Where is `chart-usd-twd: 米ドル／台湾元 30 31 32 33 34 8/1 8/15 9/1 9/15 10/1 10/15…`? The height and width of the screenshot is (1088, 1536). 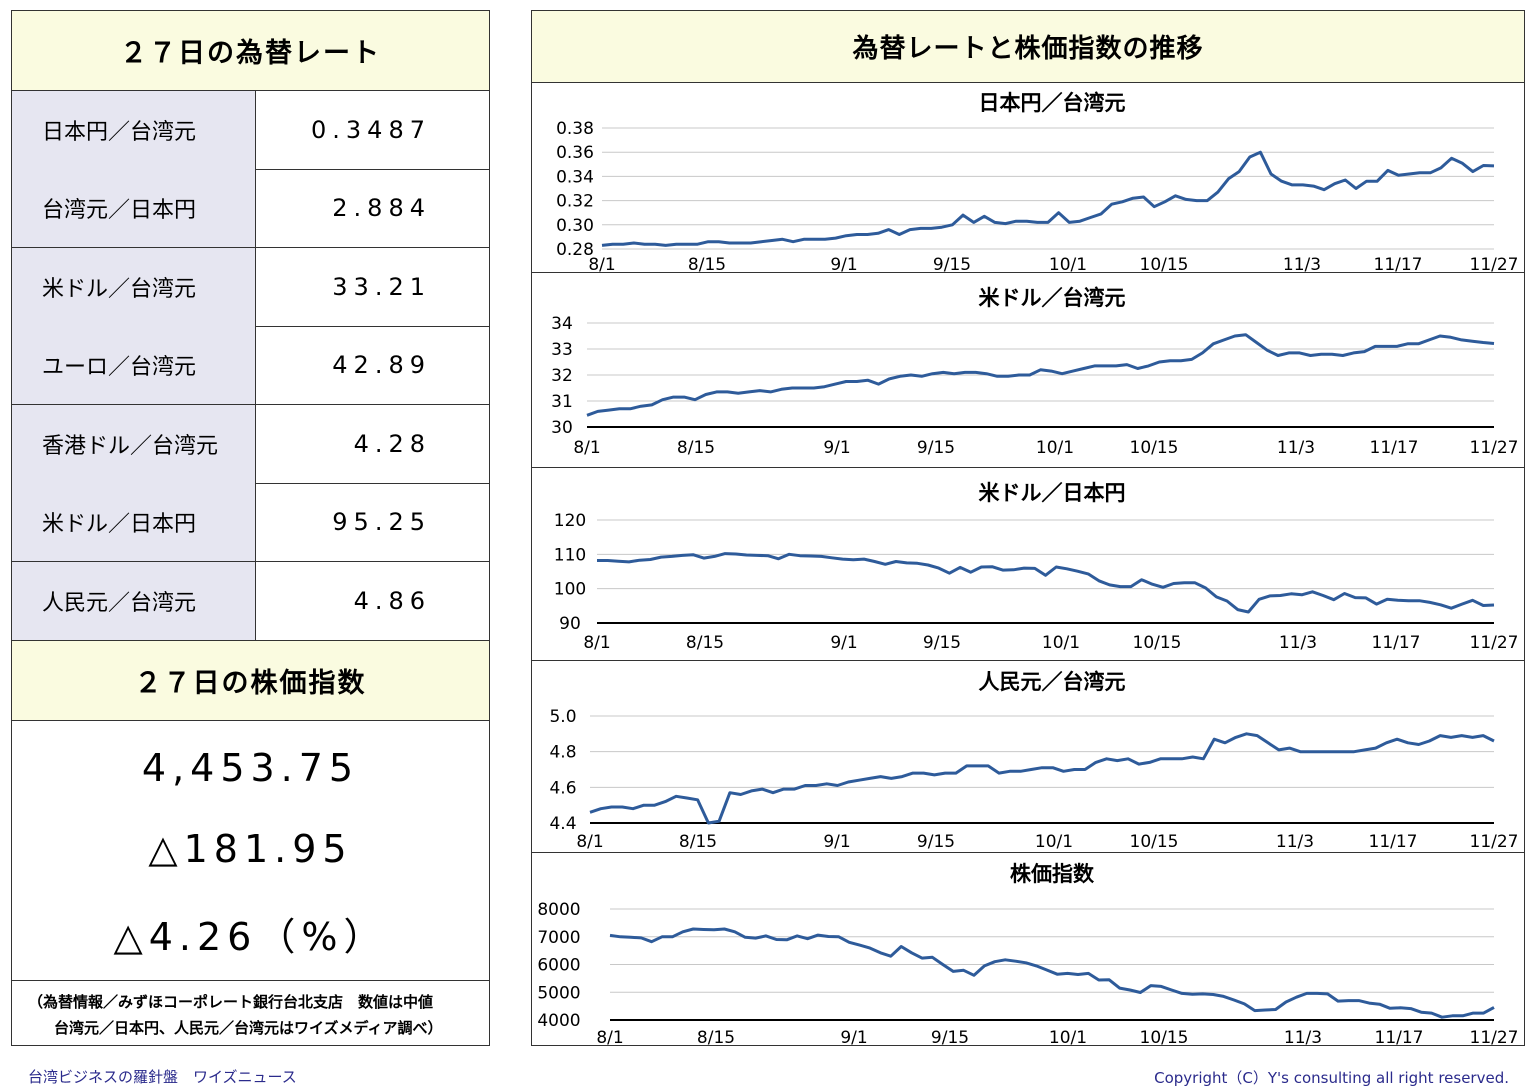
chart-usd-twd: 米ドル／台湾元 30 31 32 33 34 8/1 8/15 9/1 9/15 10/1 10/15… is located at coordinates (1034, 372).